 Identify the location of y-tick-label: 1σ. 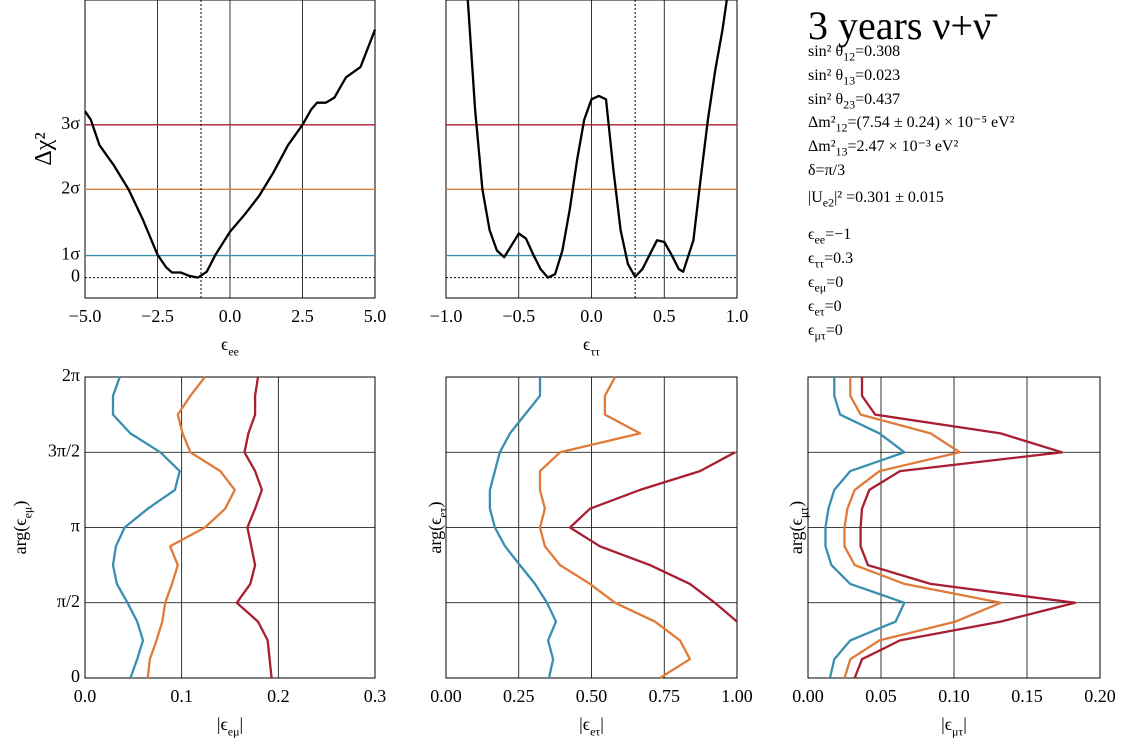
(70, 254).